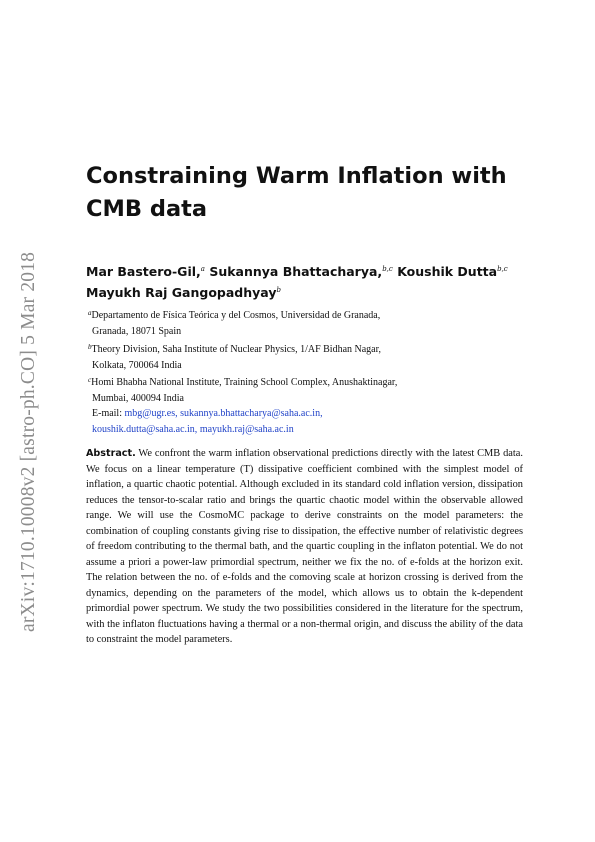 The image size is (595, 842). Describe the element at coordinates (296, 271) in the screenshot. I see `author-name: Sukannya Bhattacharya,` at that location.